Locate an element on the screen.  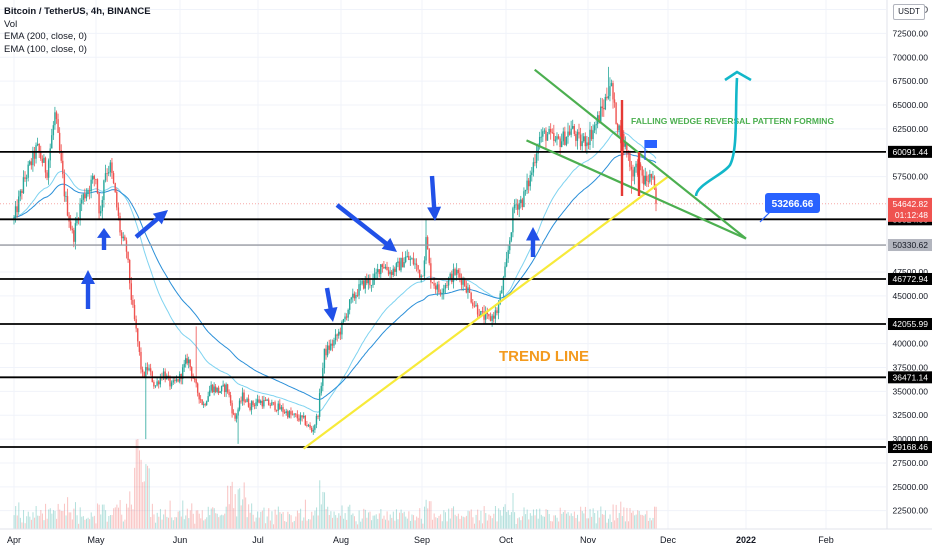
level-price-tag is located at coordinates (910, 151).